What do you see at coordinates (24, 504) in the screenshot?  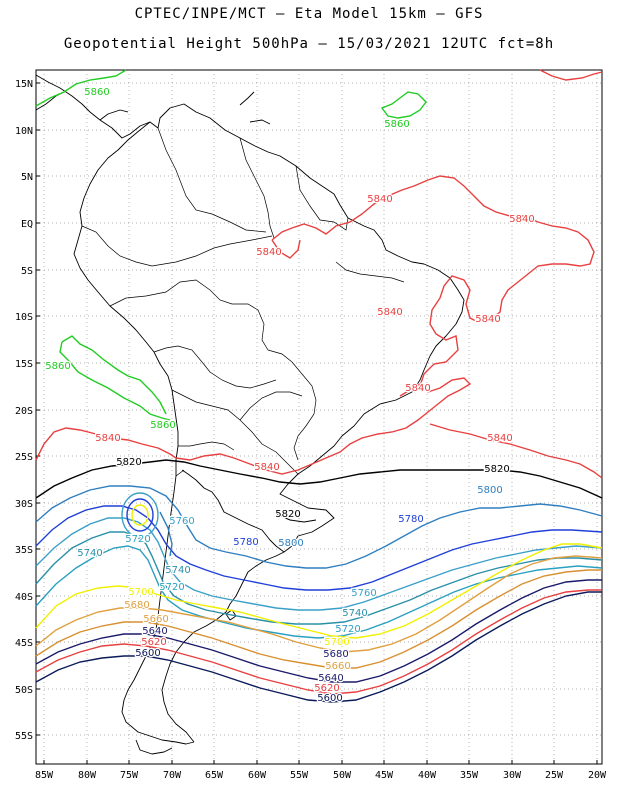 I see `lat-label: 30S` at bounding box center [24, 504].